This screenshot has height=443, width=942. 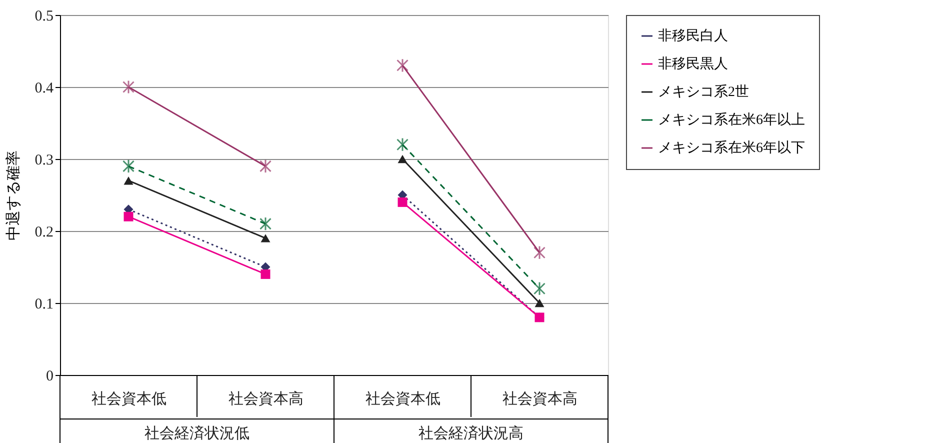 I want to click on legend-label: メキシコ系2世, so click(x=703, y=92).